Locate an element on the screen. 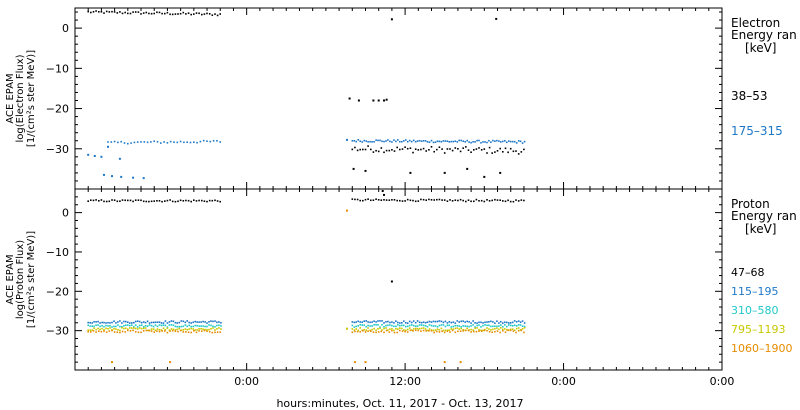 The width and height of the screenshot is (800, 410). y-tick-label: −10 is located at coordinates (57, 68).